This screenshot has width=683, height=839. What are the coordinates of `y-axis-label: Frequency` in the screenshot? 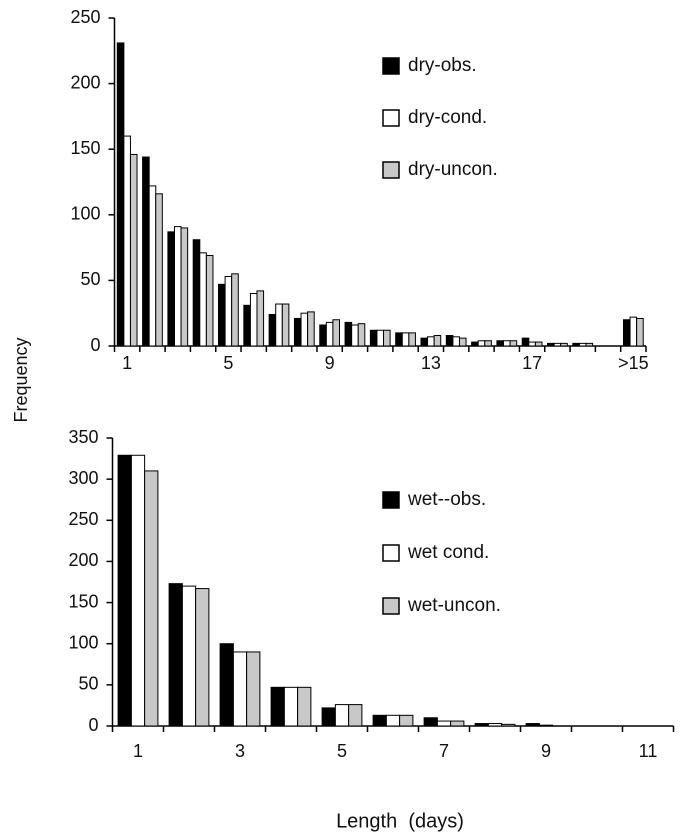 It's located at (21, 379).